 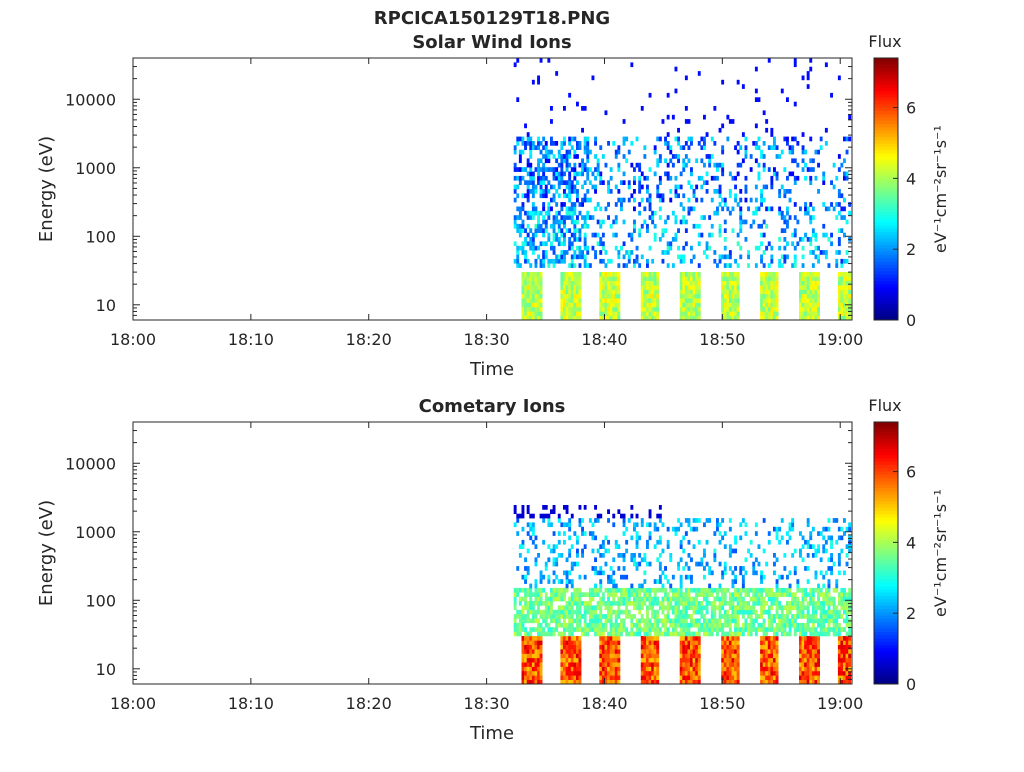 I want to click on y-axis-label: Energy (eV), so click(x=46, y=553).